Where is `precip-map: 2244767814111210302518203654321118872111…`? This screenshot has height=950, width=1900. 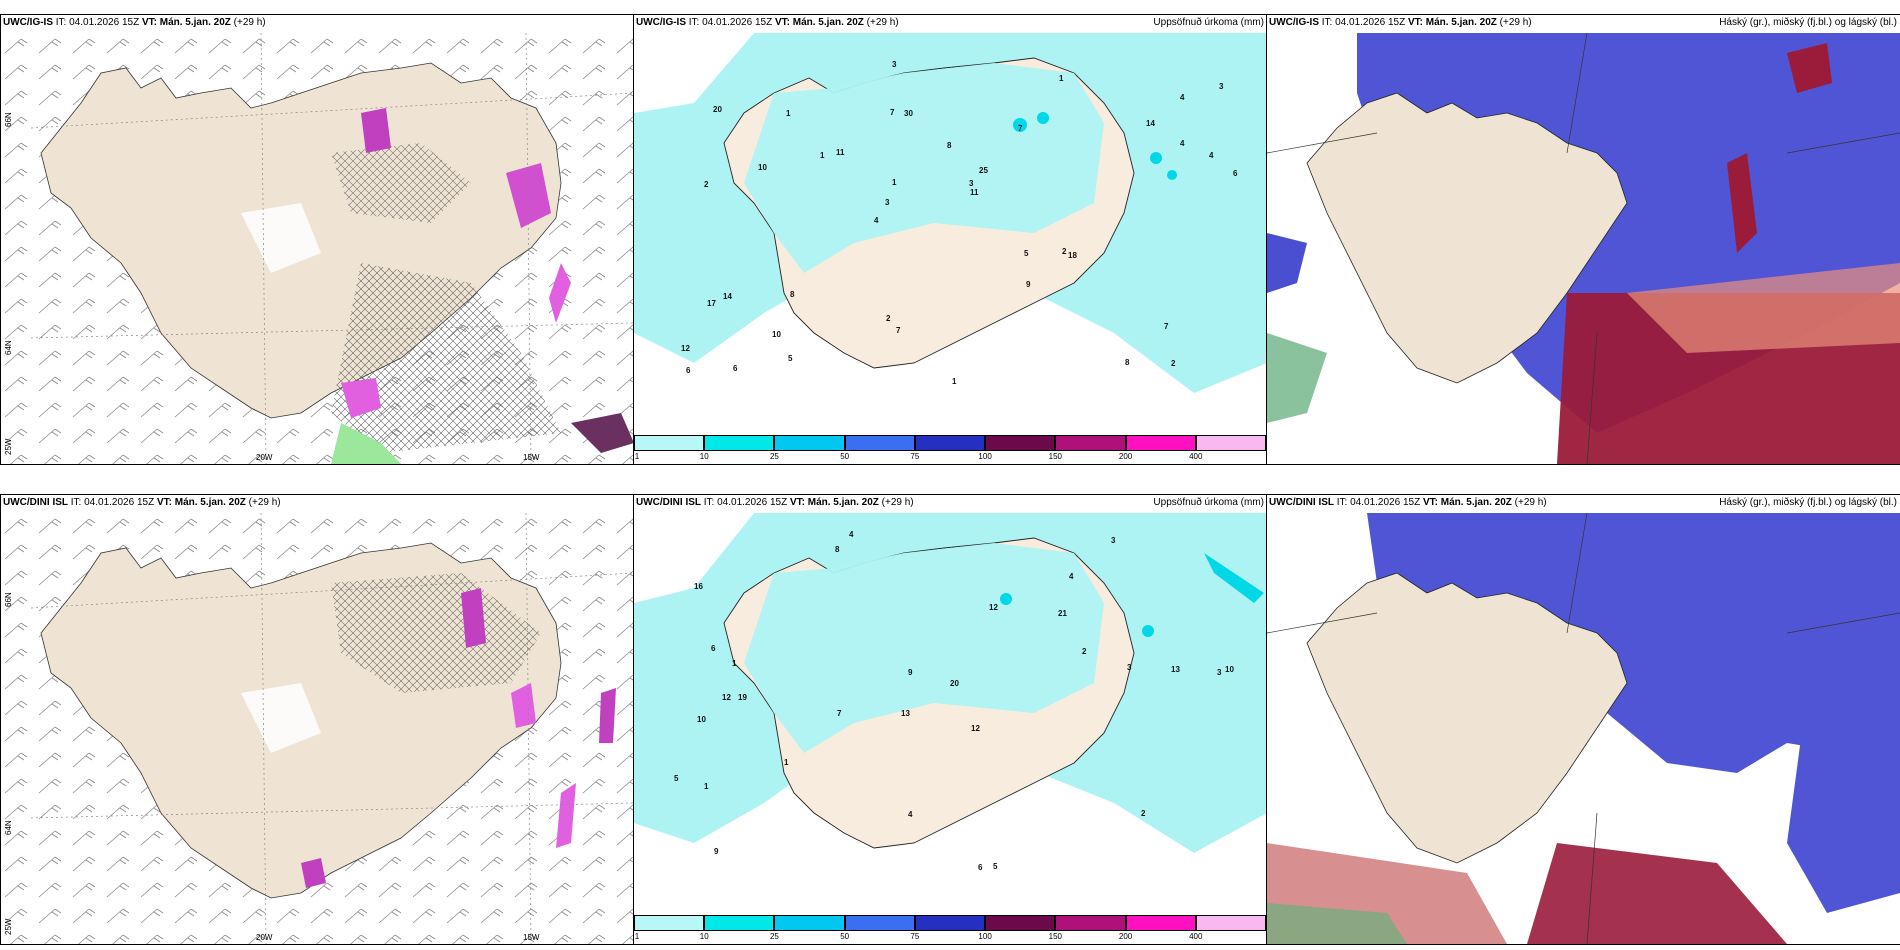 precip-map: 2244767814111210302518203654321118872111… is located at coordinates (950, 233).